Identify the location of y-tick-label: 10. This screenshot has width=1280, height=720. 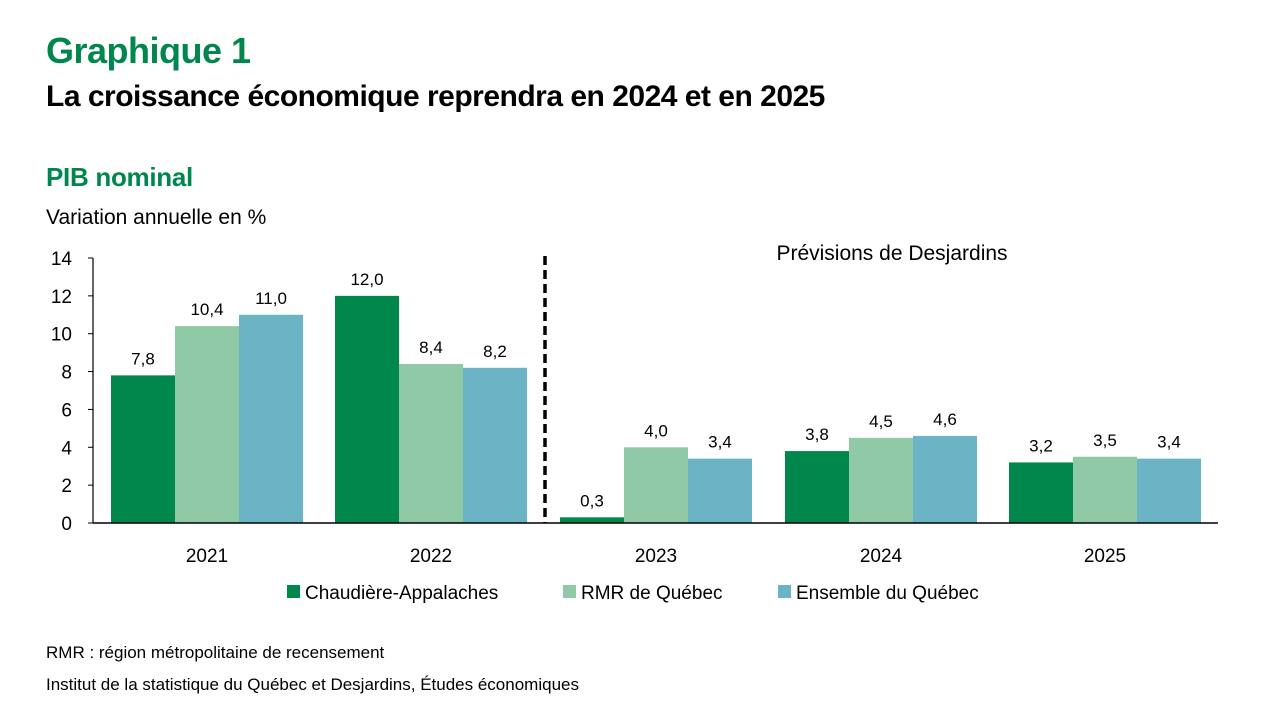
(61, 335).